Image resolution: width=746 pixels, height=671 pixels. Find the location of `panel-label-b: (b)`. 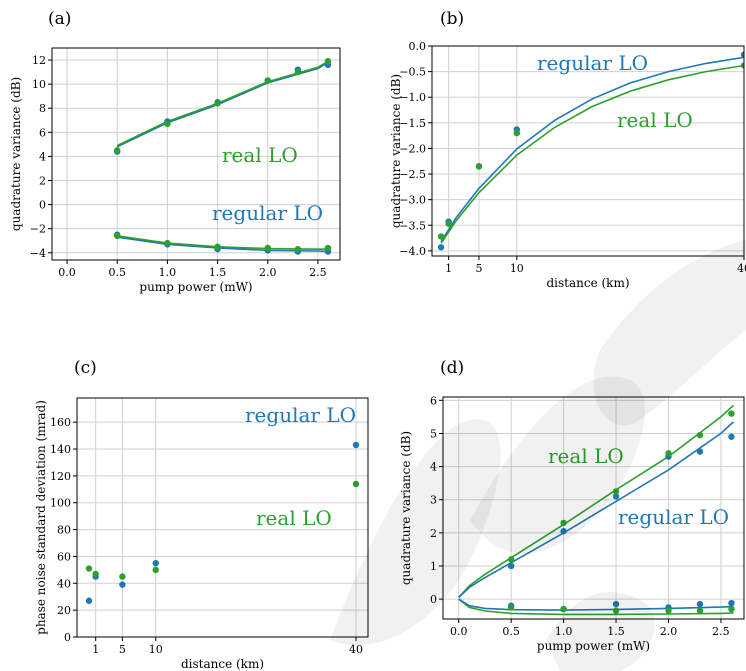

panel-label-b: (b) is located at coordinates (452, 19).